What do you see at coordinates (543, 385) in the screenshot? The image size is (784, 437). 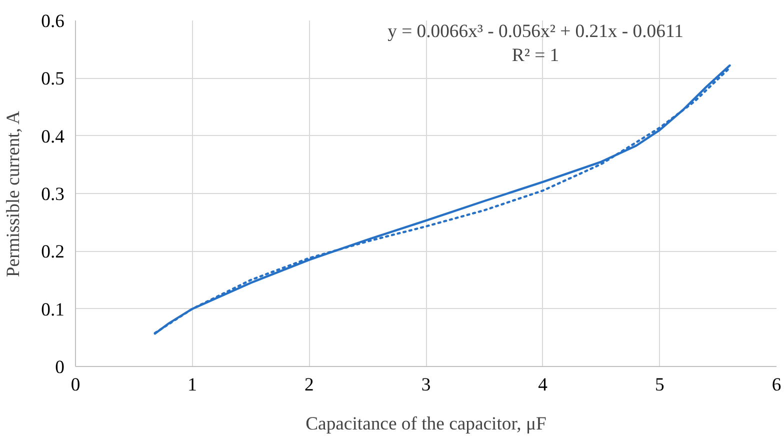 I see `x-tick-label: 4` at bounding box center [543, 385].